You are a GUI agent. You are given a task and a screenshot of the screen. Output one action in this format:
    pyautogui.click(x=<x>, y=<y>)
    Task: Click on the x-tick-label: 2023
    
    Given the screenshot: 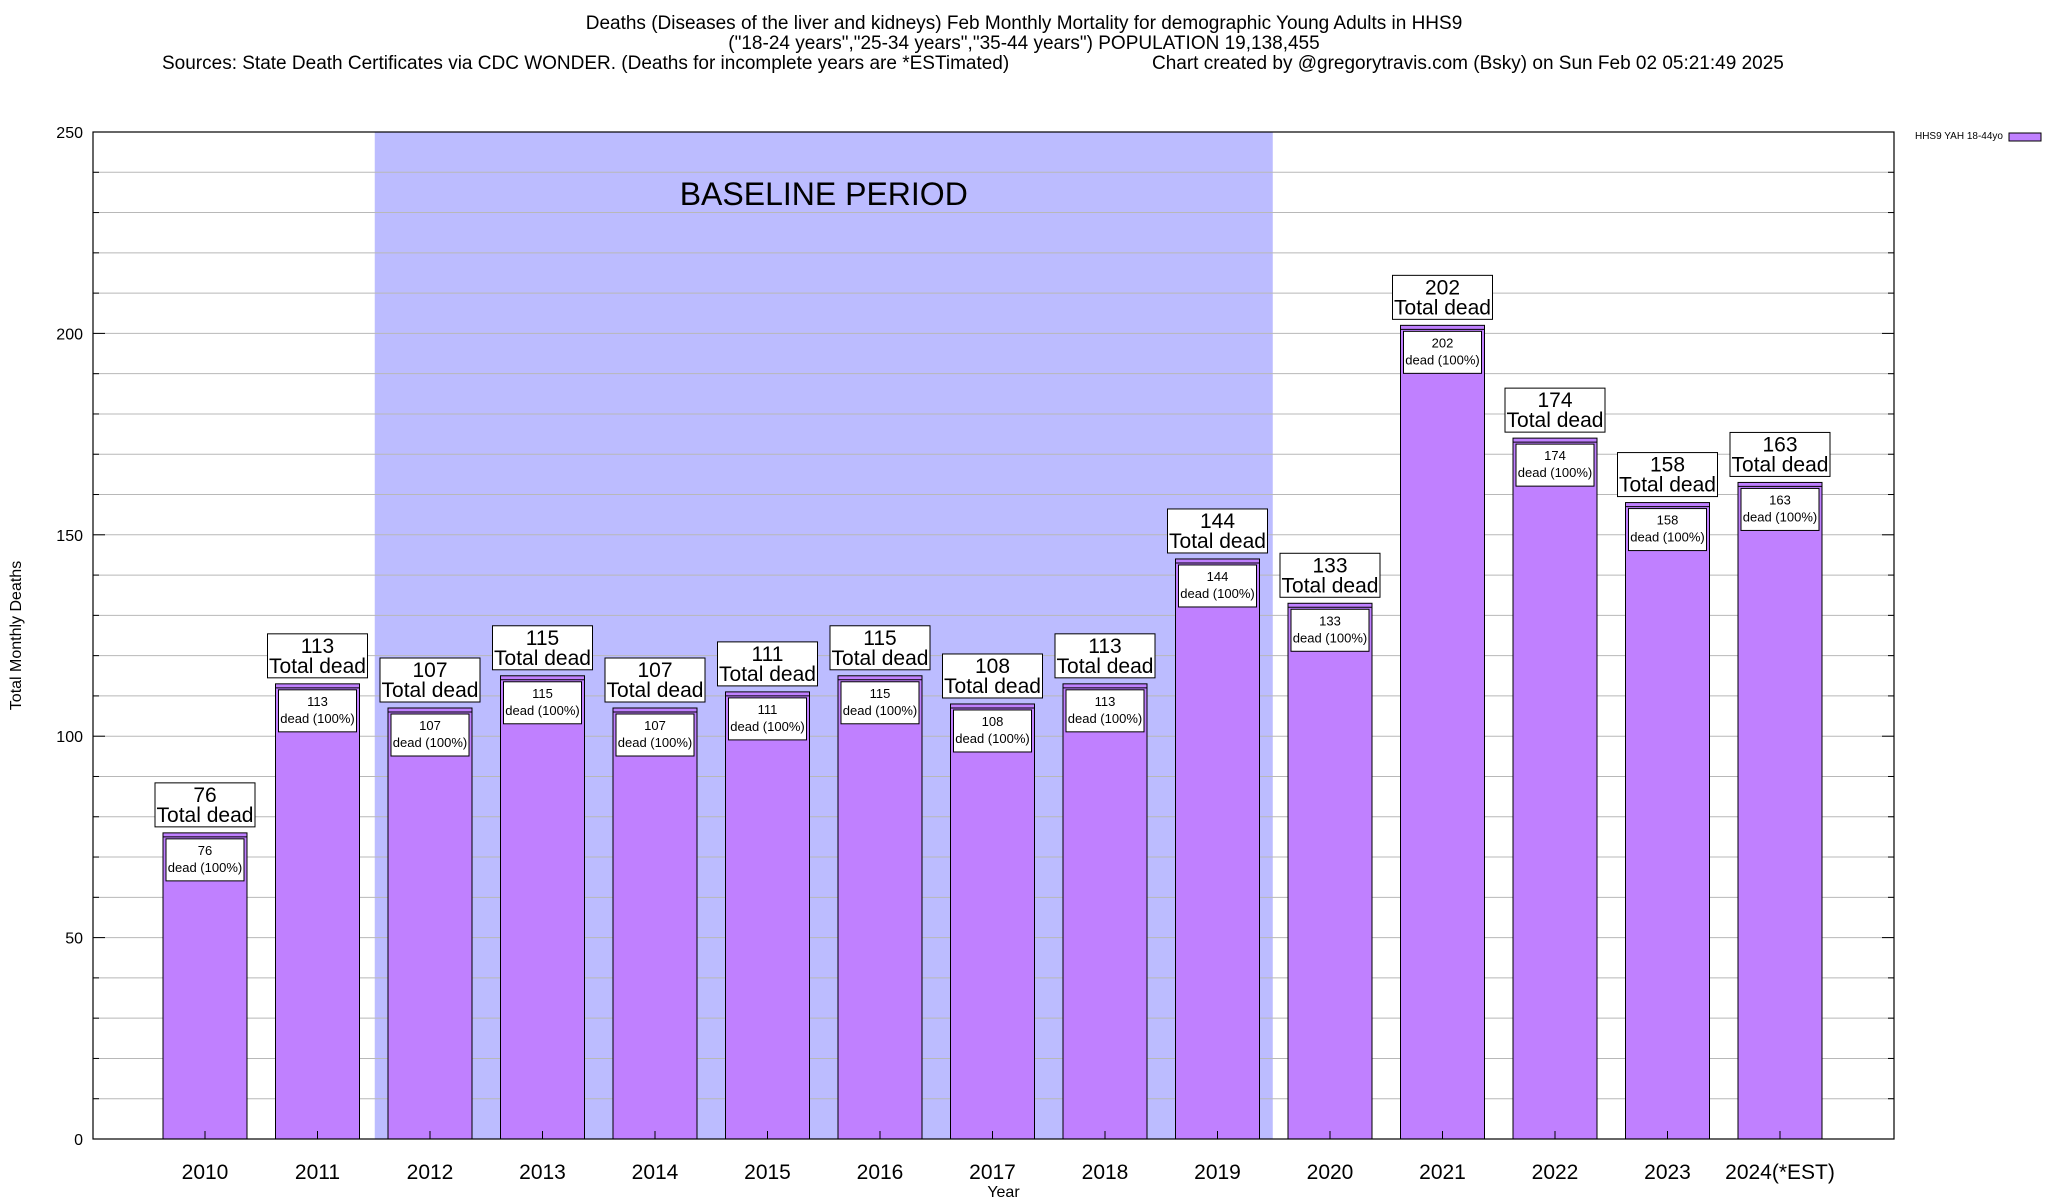 What is the action you would take?
    pyautogui.click(x=1667, y=1172)
    